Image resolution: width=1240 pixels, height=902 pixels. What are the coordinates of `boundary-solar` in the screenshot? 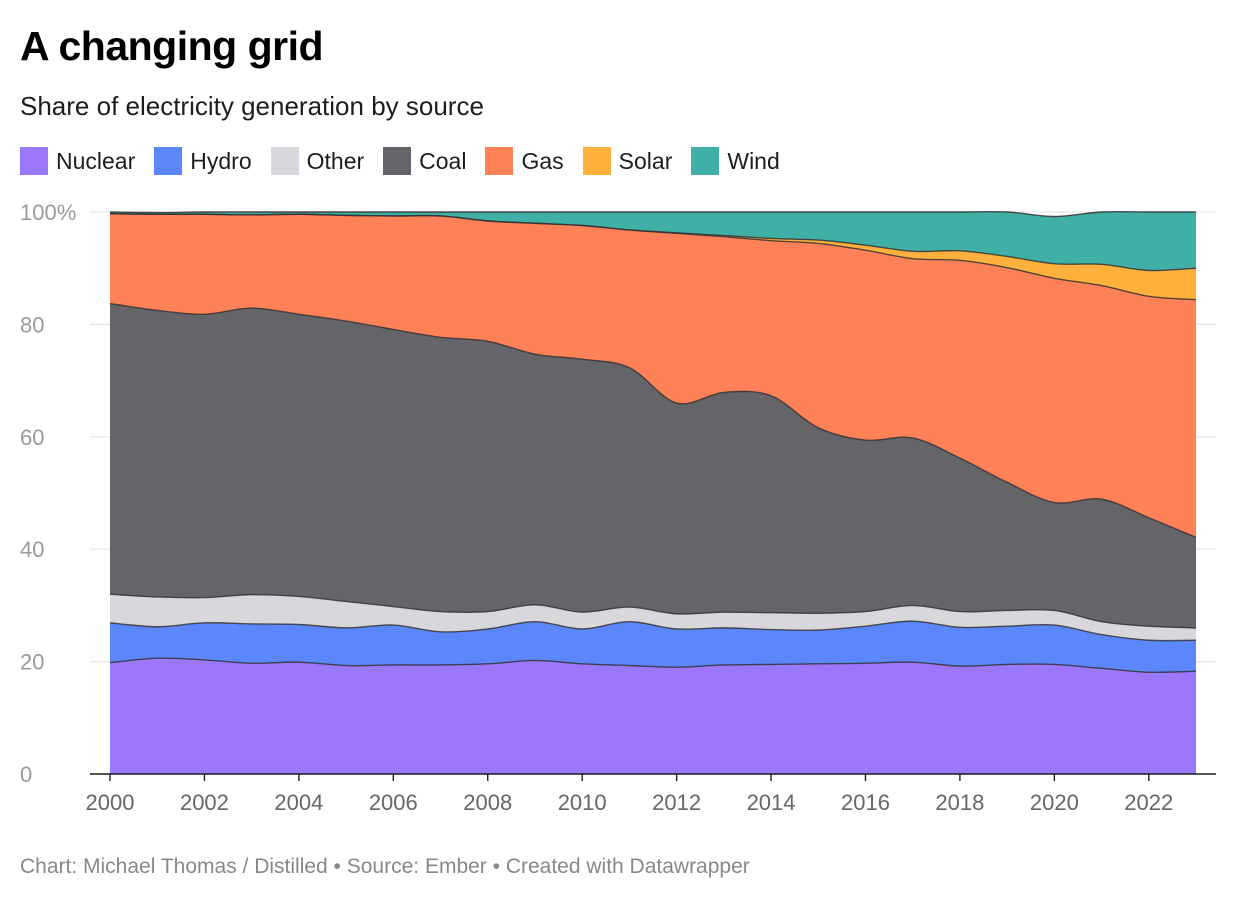 It's located at (653, 242).